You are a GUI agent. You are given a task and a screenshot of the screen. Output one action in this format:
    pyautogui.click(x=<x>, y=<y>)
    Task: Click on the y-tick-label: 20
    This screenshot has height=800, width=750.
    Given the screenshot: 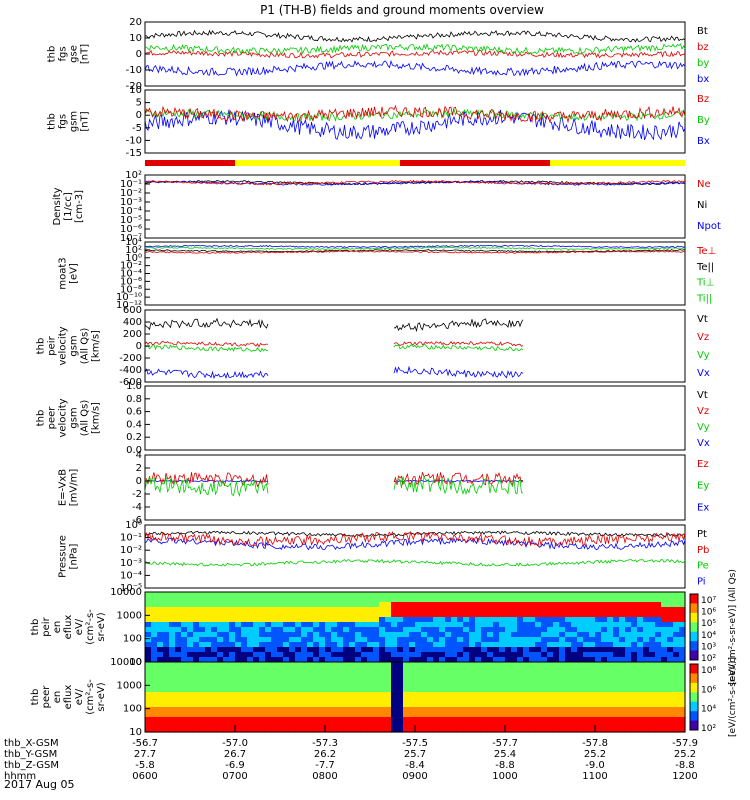 What is the action you would take?
    pyautogui.click(x=135, y=22)
    